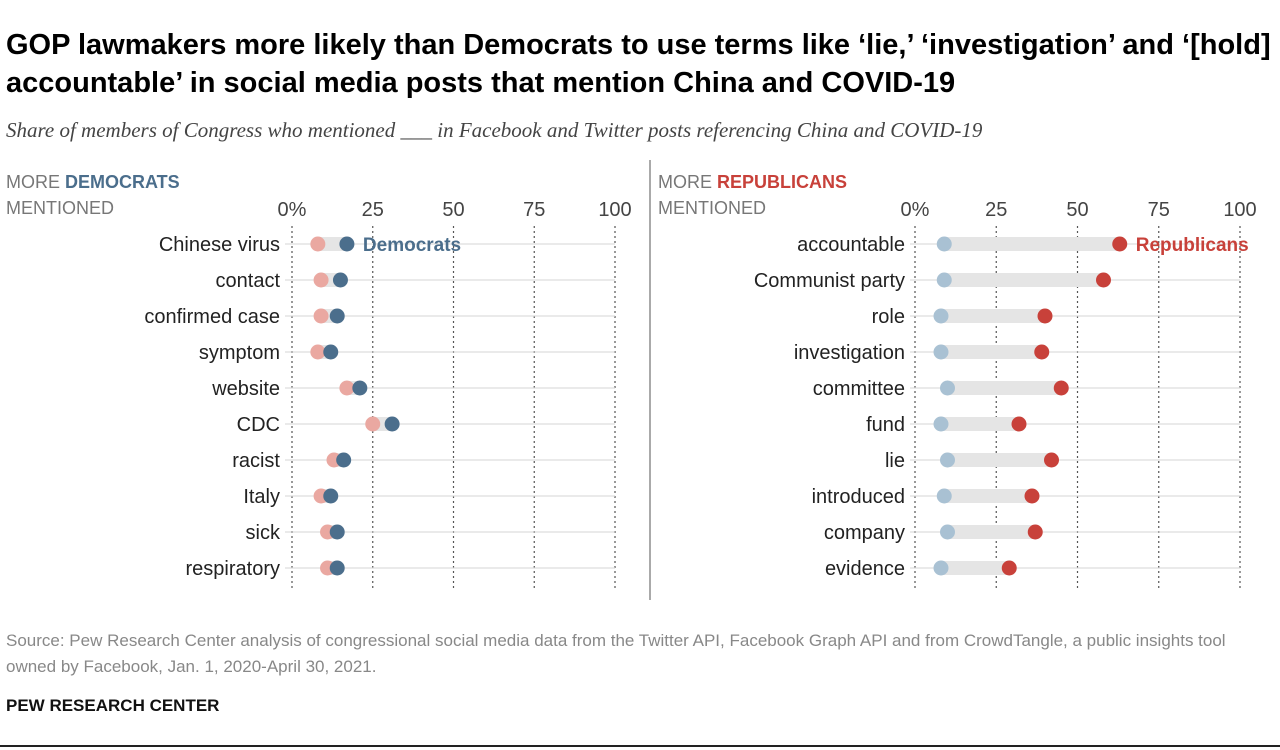  What do you see at coordinates (1159, 210) in the screenshot?
I see `rep-tick-label: 75` at bounding box center [1159, 210].